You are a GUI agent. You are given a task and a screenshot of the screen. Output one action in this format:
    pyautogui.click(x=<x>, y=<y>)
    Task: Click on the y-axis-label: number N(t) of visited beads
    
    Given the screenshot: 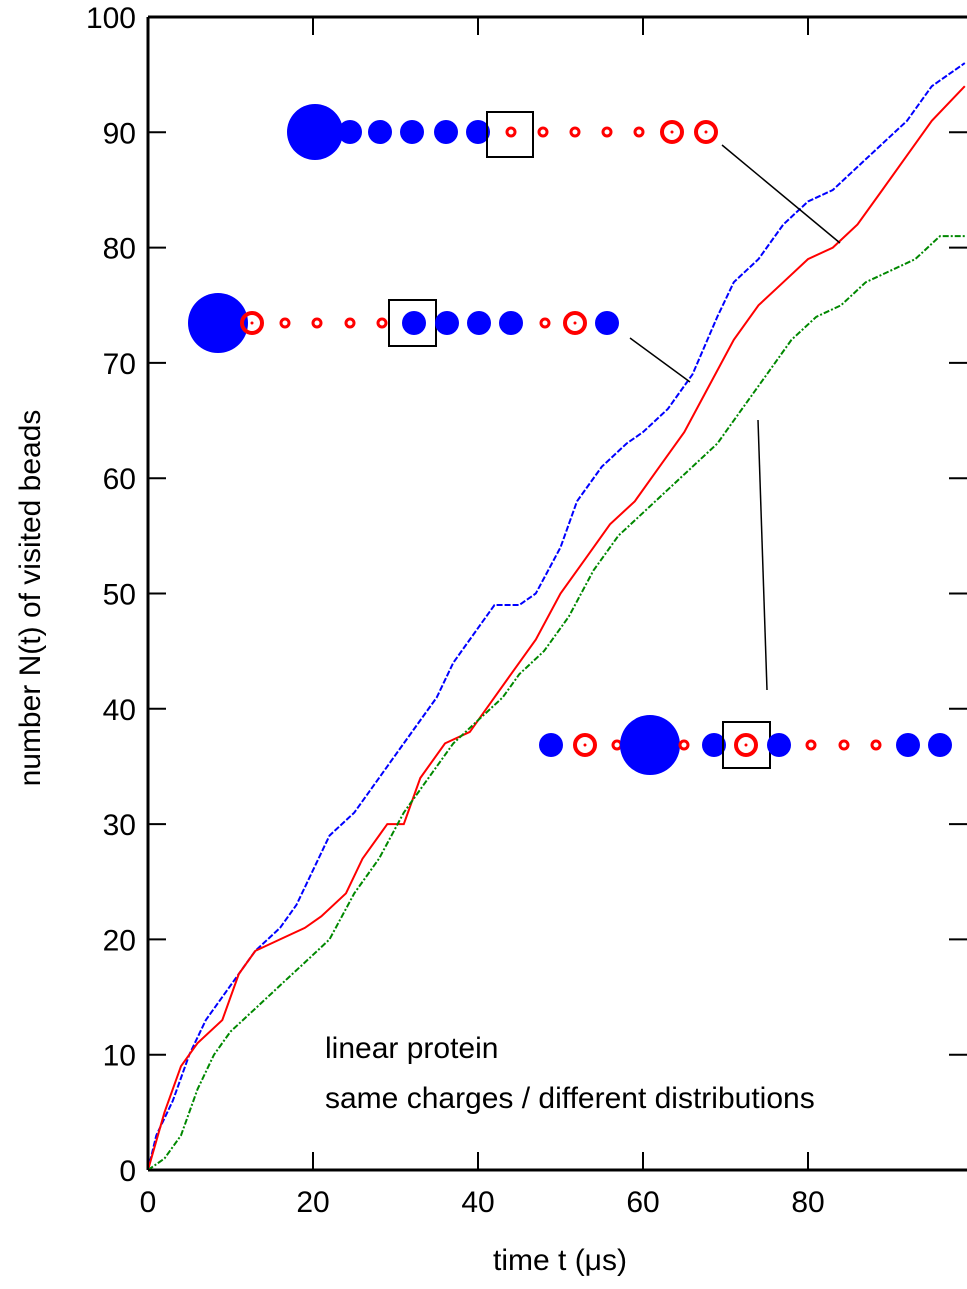 What is the action you would take?
    pyautogui.click(x=30, y=598)
    